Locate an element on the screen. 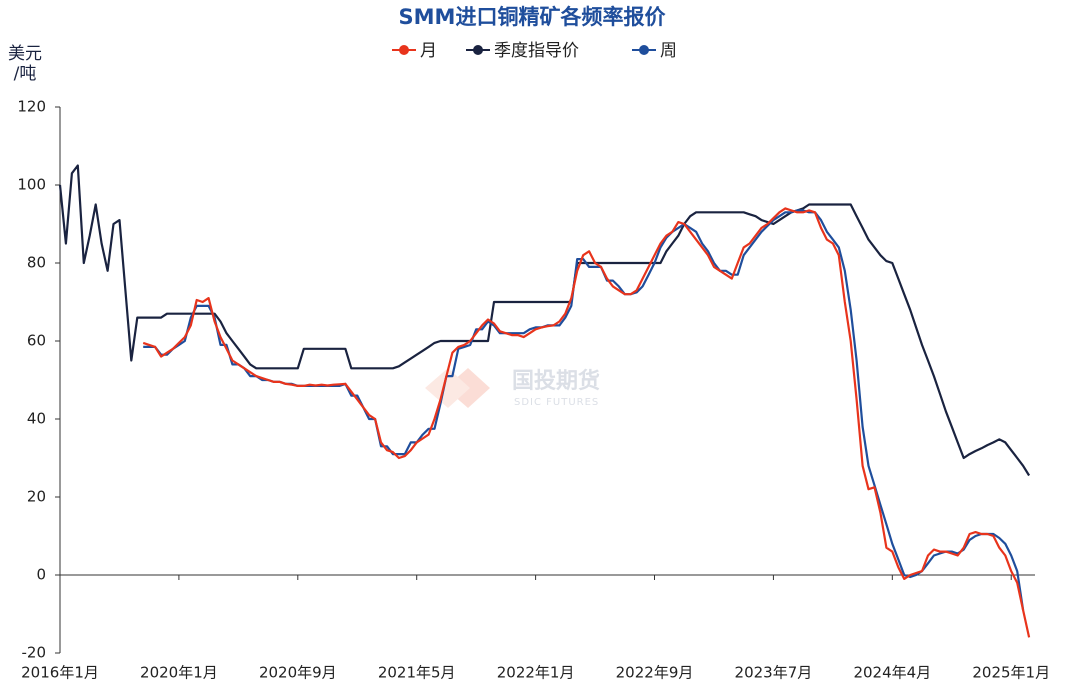  x-tick-label: 2016年1月 is located at coordinates (60, 673).